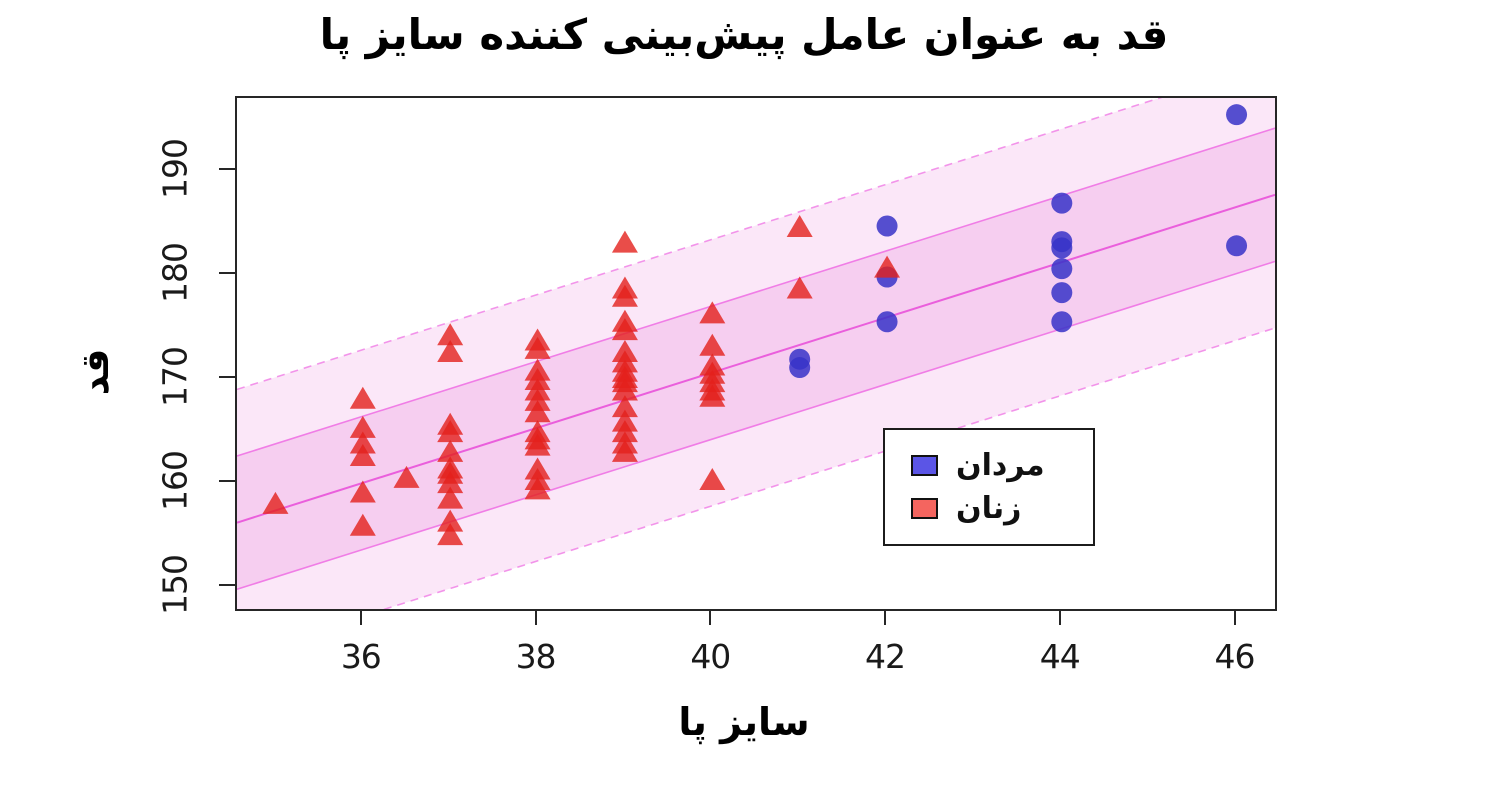 This screenshot has height=786, width=1488. What do you see at coordinates (361, 656) in the screenshot?
I see `x-axis-tick-label: 36` at bounding box center [361, 656].